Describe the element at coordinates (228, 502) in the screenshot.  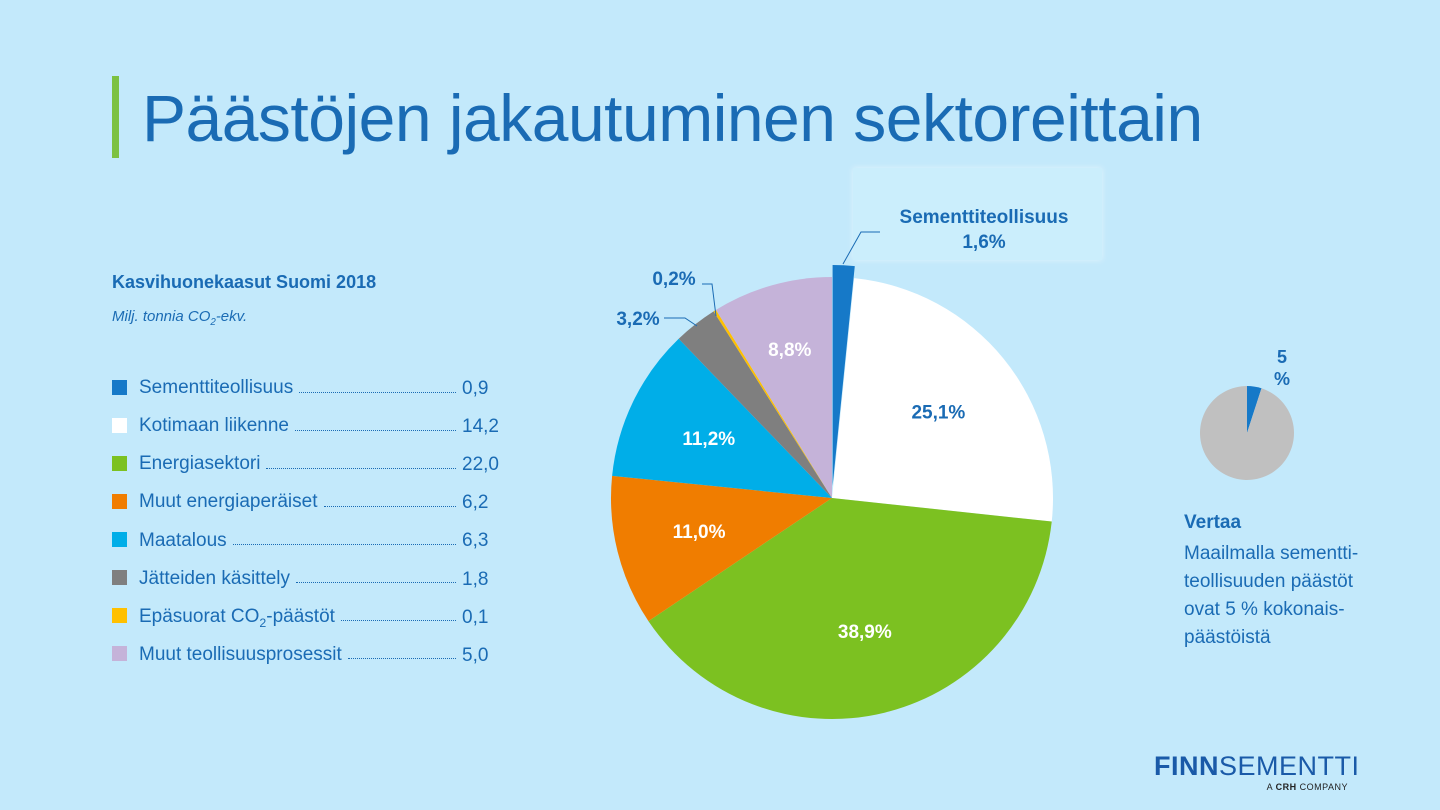
I see `legend-label: Muut energiaperäiset` at that location.